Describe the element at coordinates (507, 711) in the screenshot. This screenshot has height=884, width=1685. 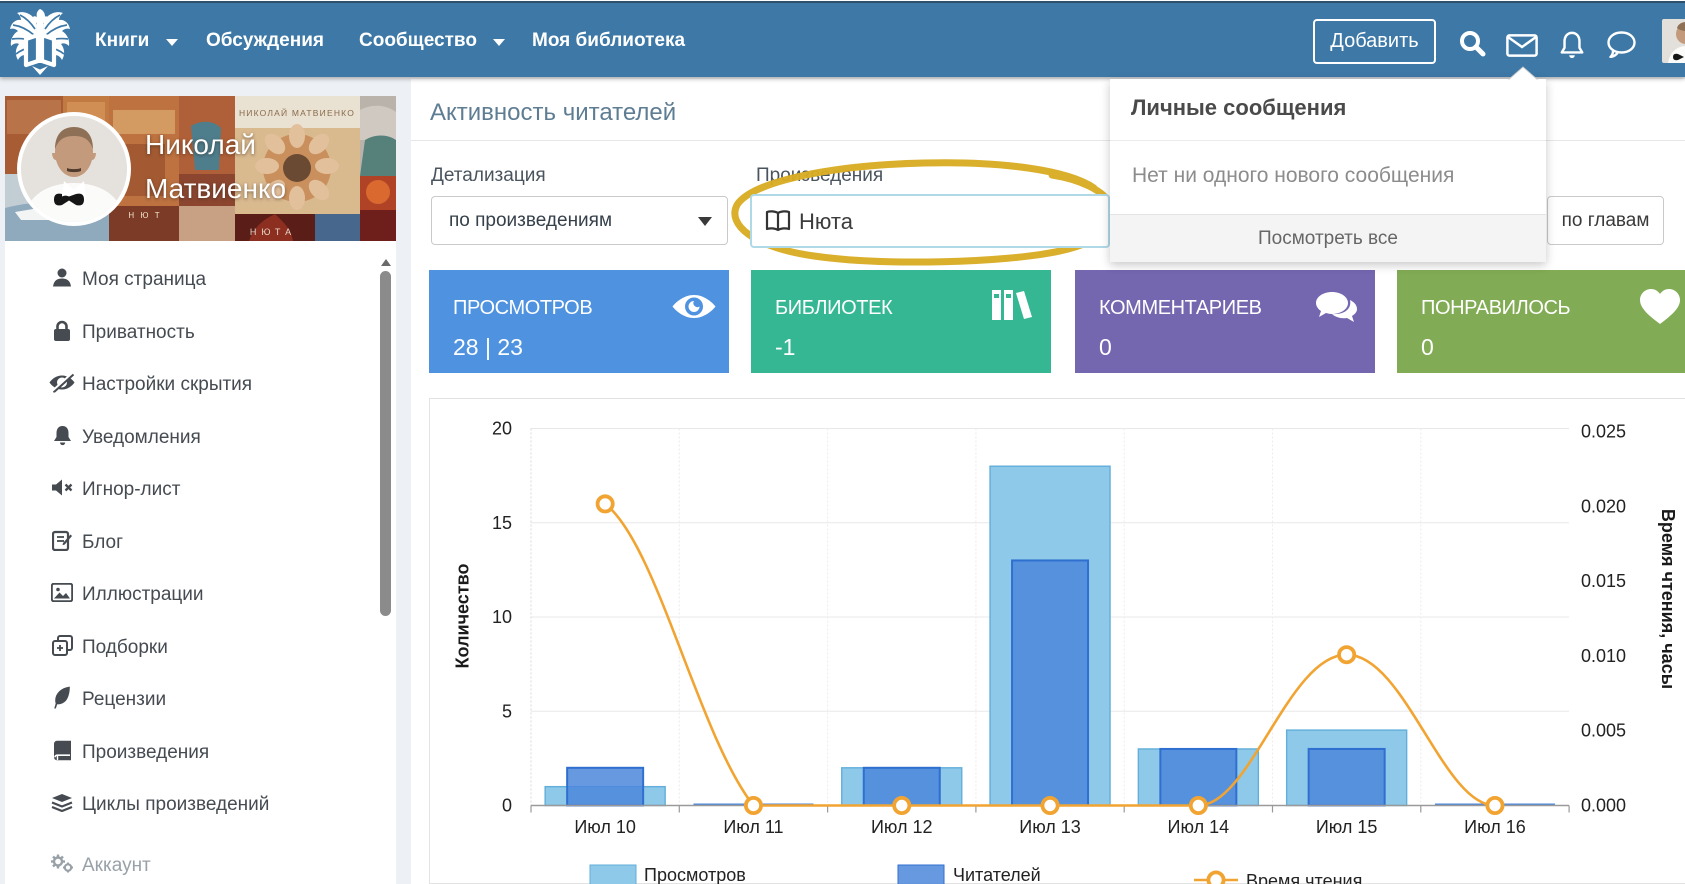
I see `svg-text: 5` at that location.